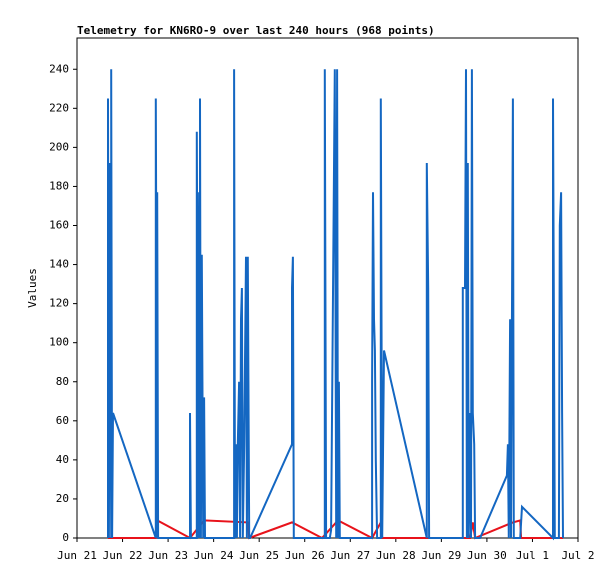 This screenshot has width=615, height=579. I want to click on x-tick-label: Jun 29, so click(441, 555).